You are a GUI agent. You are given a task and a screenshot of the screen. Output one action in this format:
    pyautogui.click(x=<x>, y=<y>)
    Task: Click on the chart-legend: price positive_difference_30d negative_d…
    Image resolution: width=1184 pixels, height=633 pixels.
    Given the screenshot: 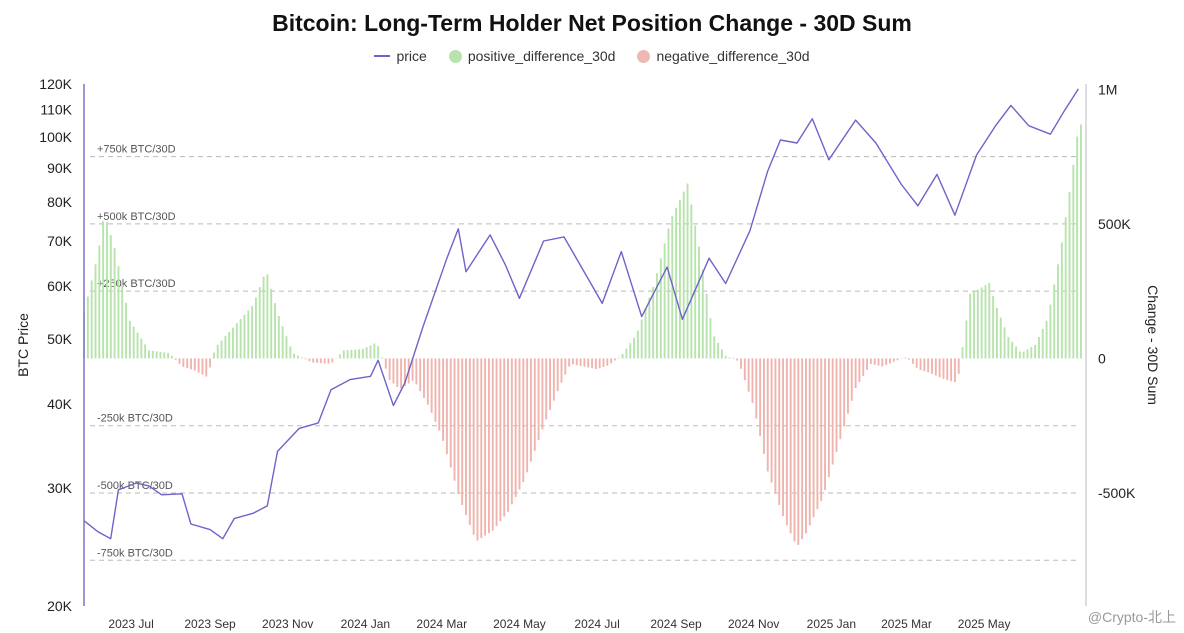 What is the action you would take?
    pyautogui.click(x=592, y=56)
    